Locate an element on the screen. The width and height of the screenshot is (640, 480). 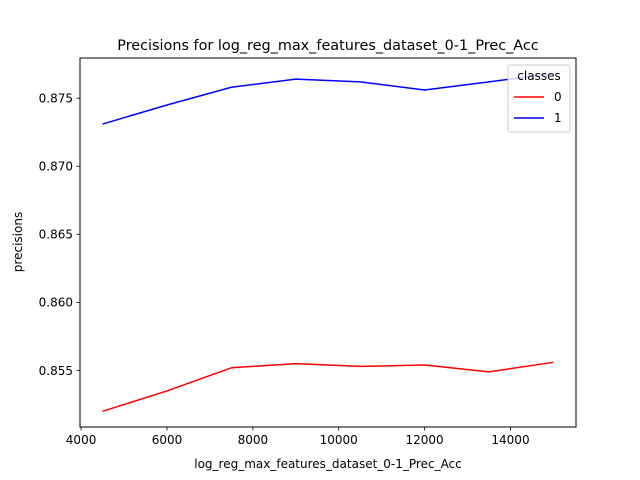
y-axis-ticks: 0.855 0.860 0.865 0.870 0.875 is located at coordinates (59, 234).